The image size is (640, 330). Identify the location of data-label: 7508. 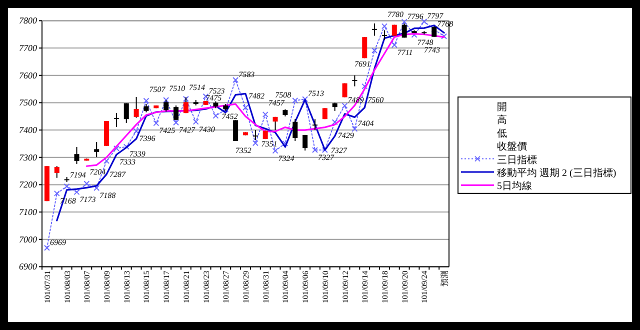
(283, 95).